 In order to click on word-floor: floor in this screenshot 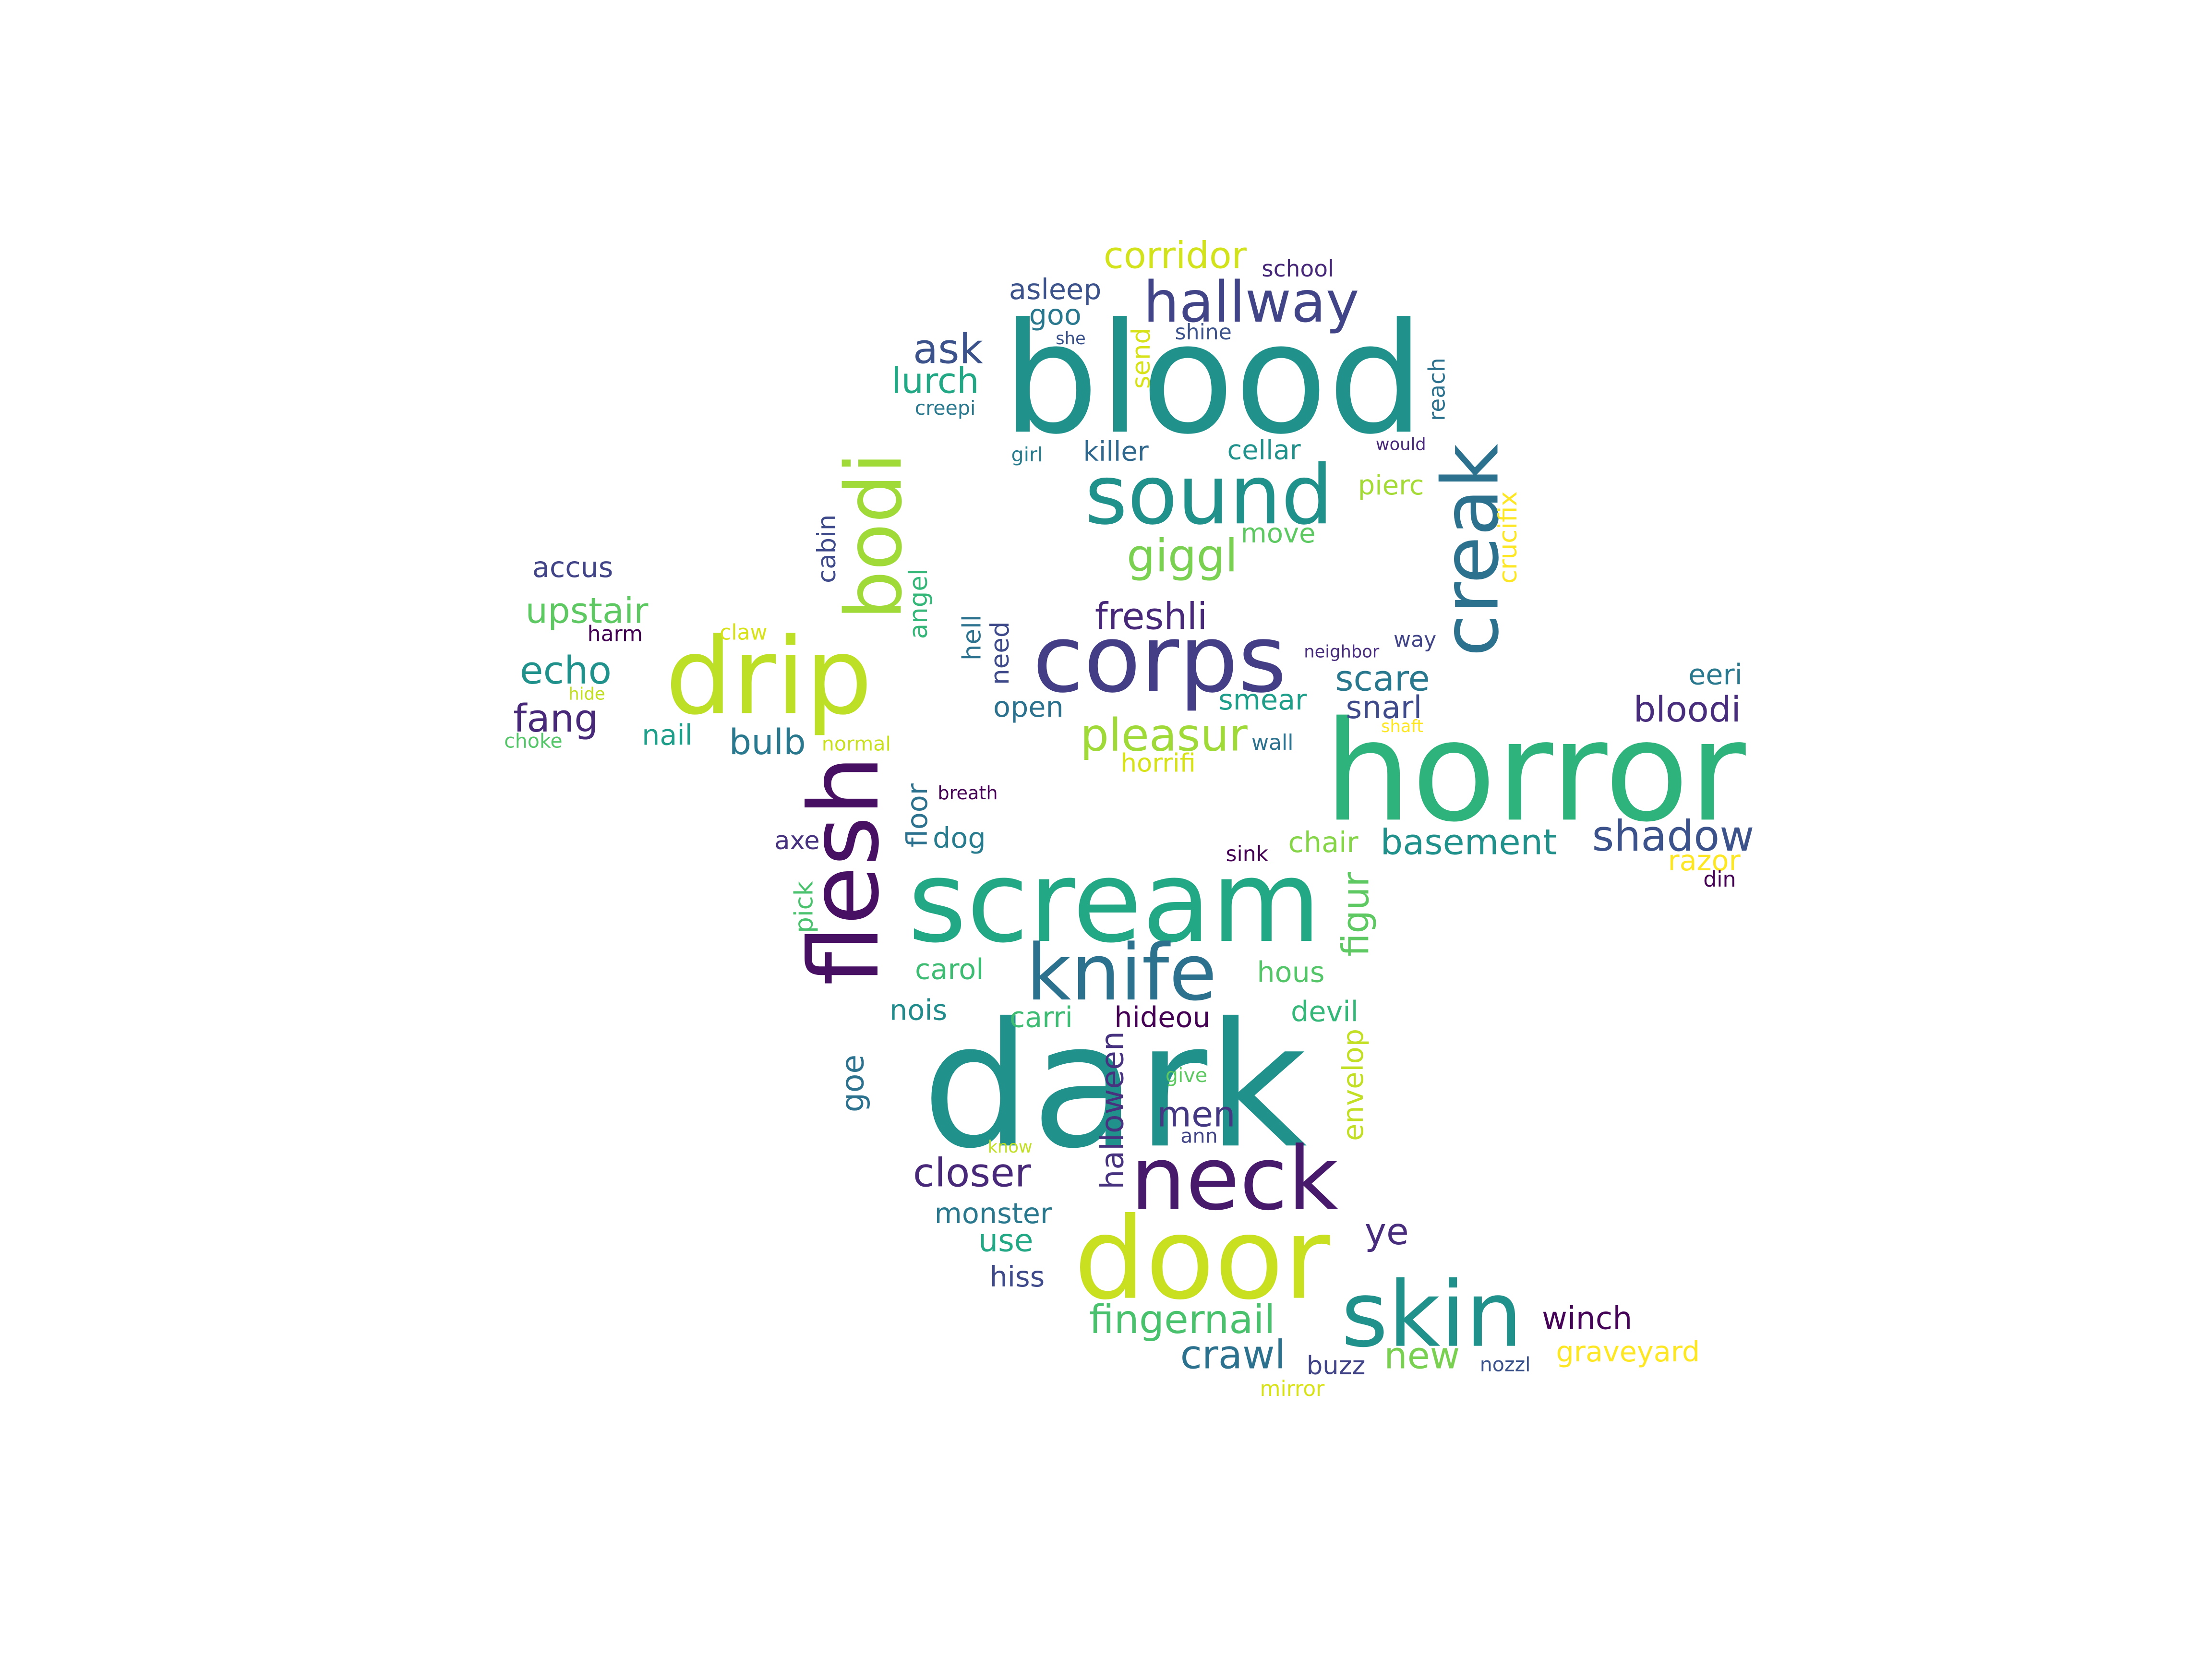, I will do `click(917, 815)`.